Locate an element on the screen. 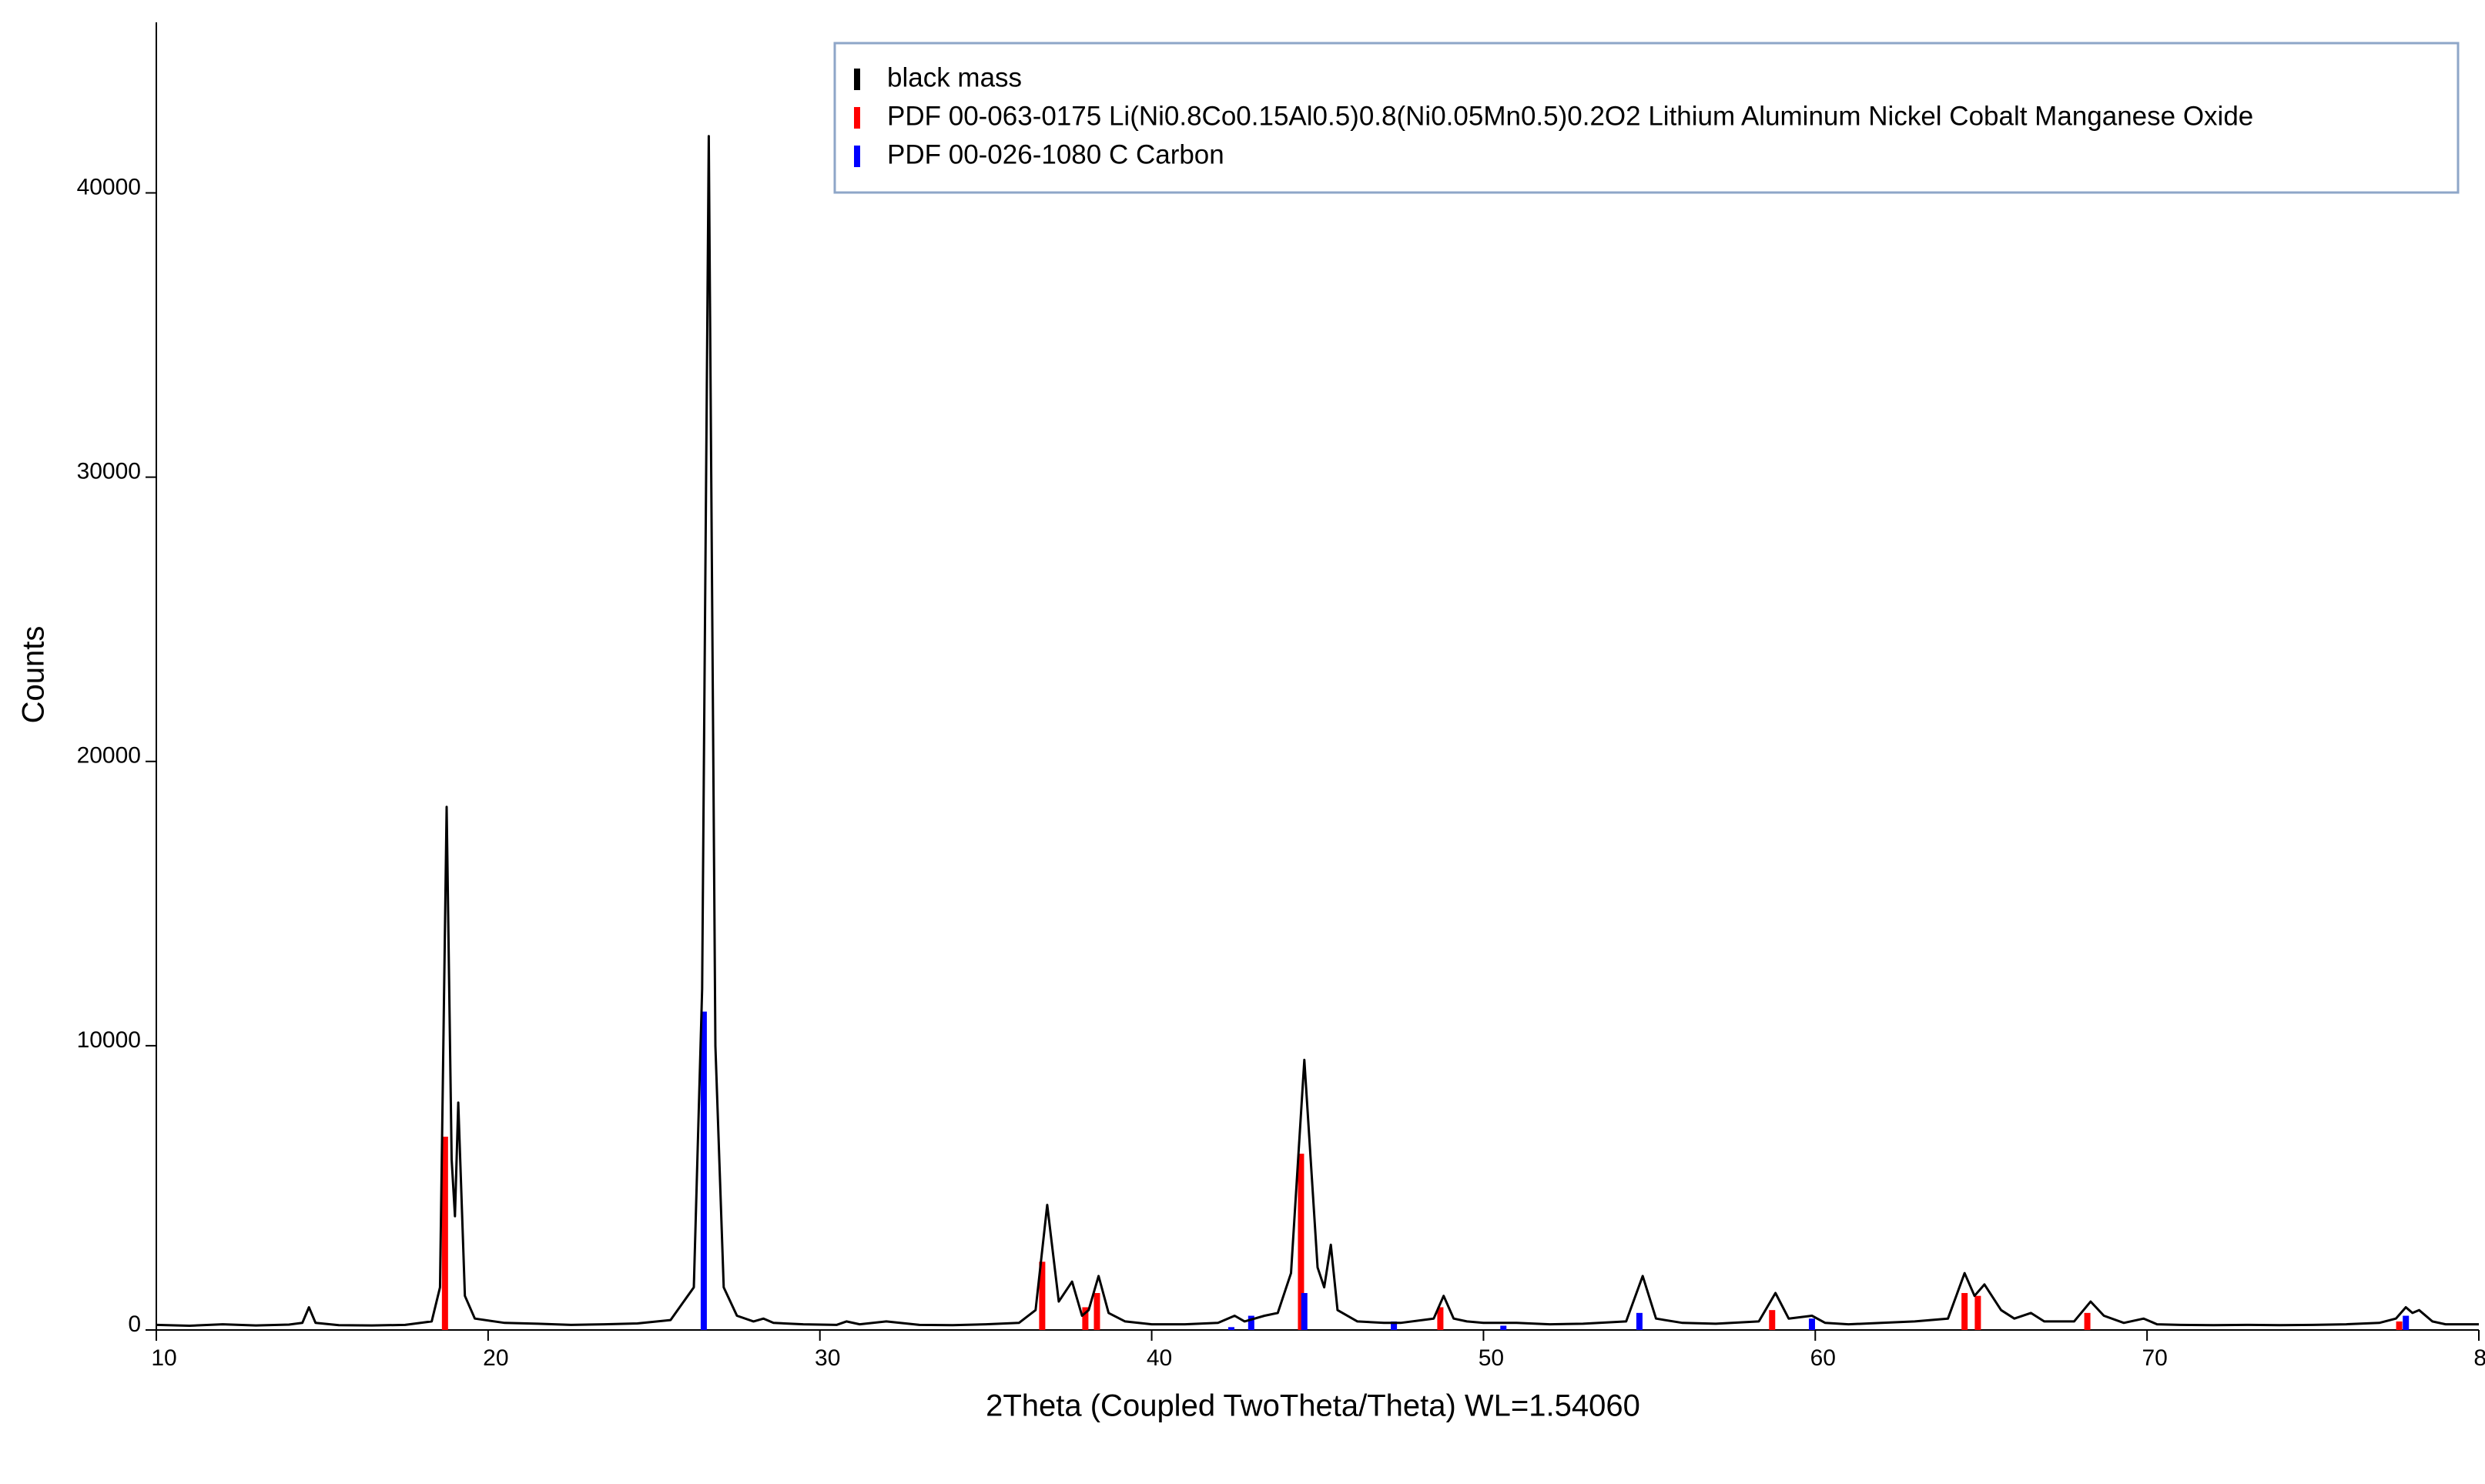 Image resolution: width=2485 pixels, height=1484 pixels. legend-box is located at coordinates (1646, 118).